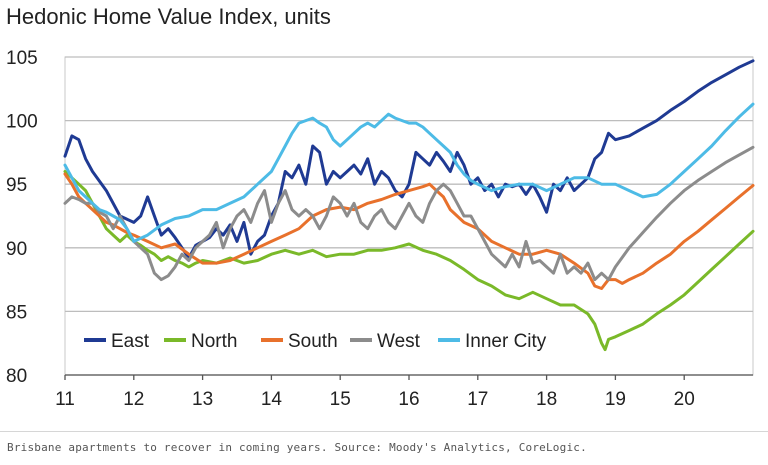 Image resolution: width=768 pixels, height=465 pixels. Describe the element at coordinates (202, 399) in the screenshot. I see `x-tick-label-13: 13` at that location.